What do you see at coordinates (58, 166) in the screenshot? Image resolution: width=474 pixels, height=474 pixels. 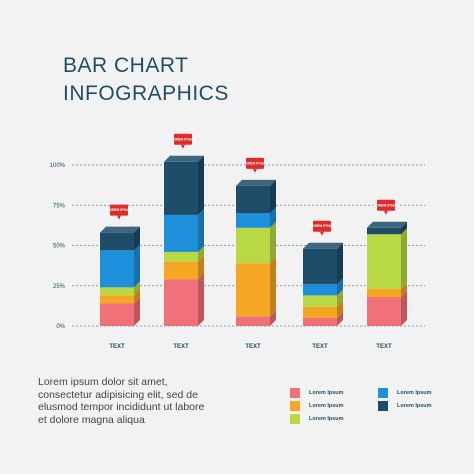 I see `y-tick-label: 100%` at bounding box center [58, 166].